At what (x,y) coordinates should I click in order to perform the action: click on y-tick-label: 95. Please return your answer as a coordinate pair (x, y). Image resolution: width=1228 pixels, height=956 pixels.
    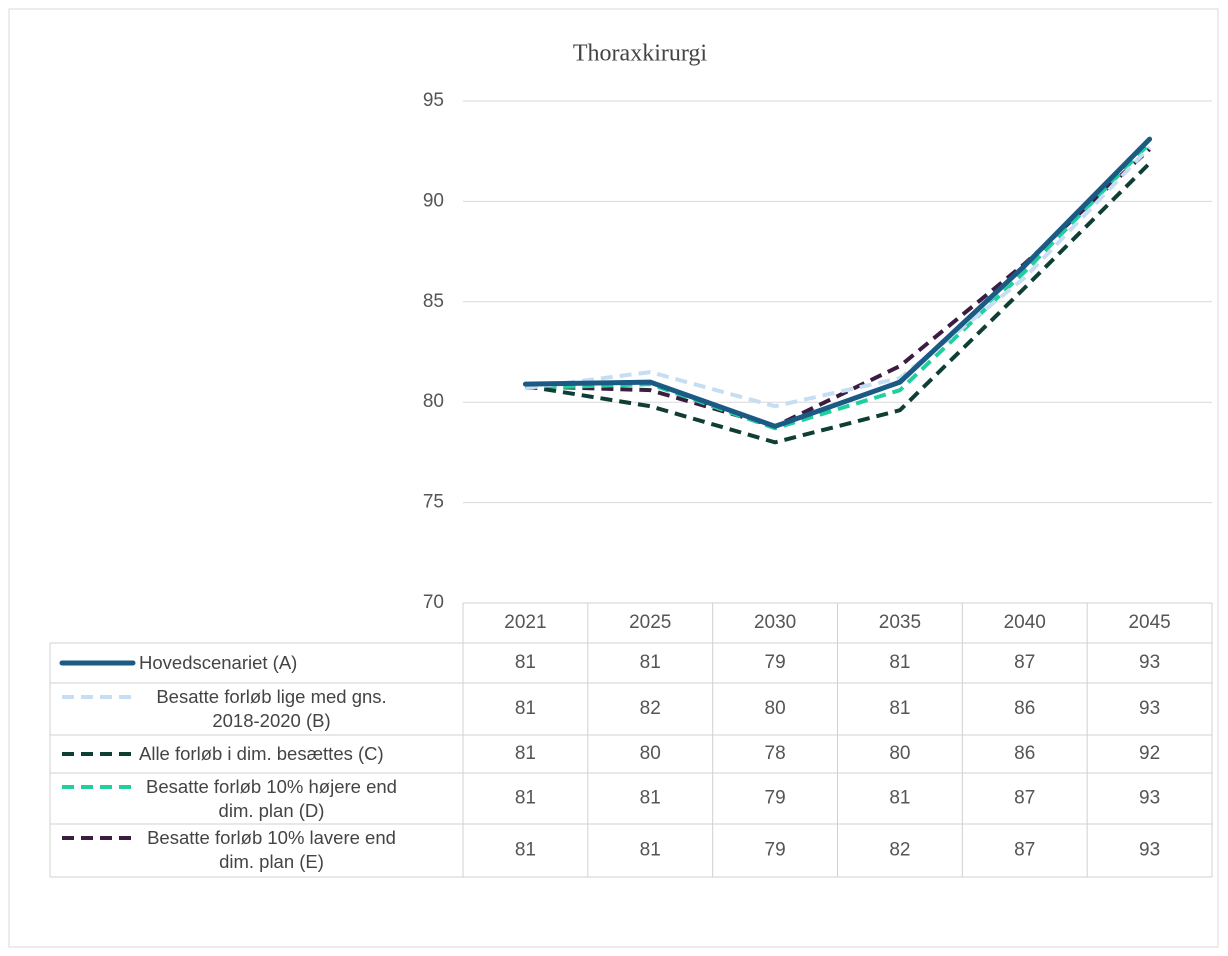
    Looking at the image, I should click on (433, 100).